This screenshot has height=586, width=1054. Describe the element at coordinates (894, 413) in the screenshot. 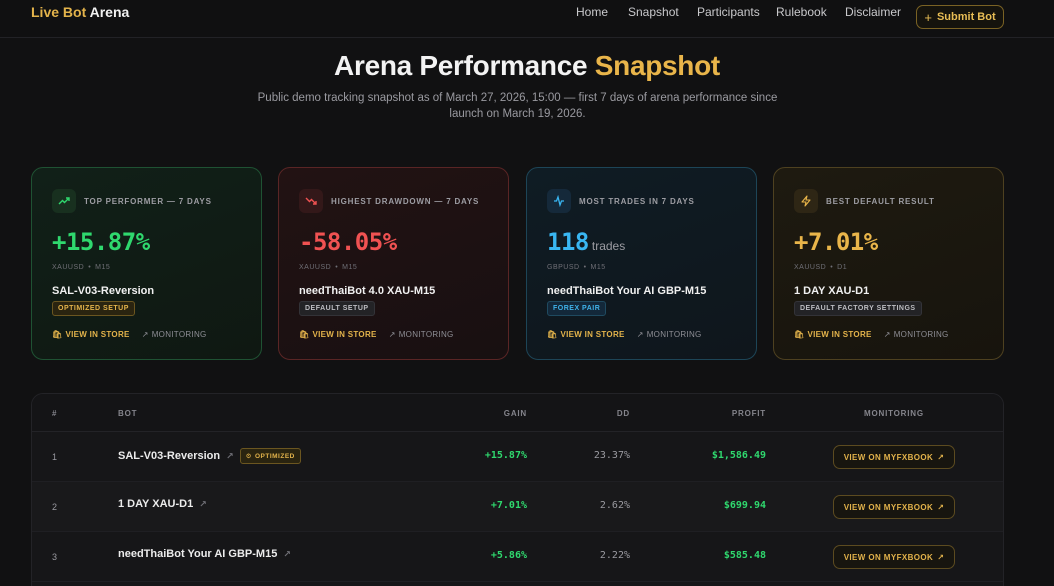

I see `th-monitoring: MONITORING` at that location.